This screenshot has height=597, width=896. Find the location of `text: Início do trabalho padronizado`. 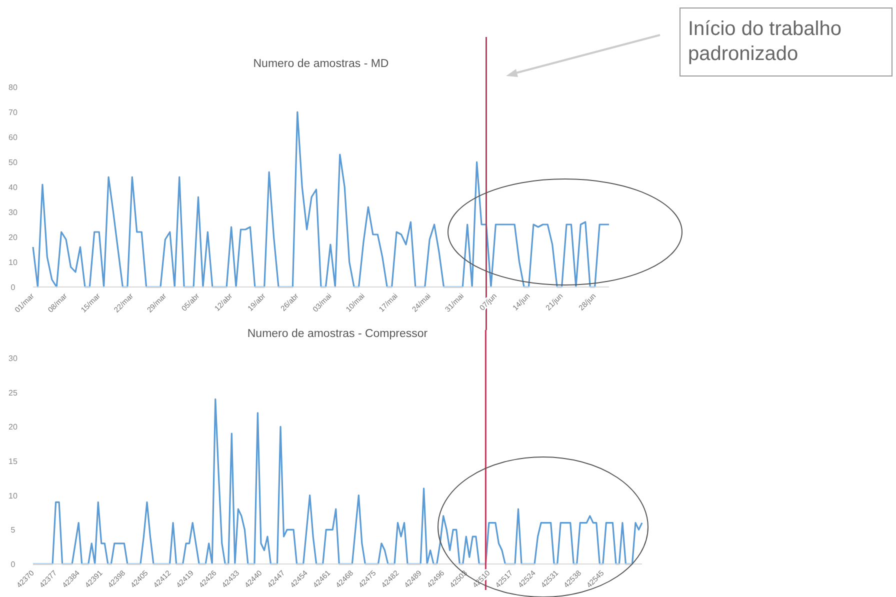

text: Início do trabalho padronizado is located at coordinates (765, 41).